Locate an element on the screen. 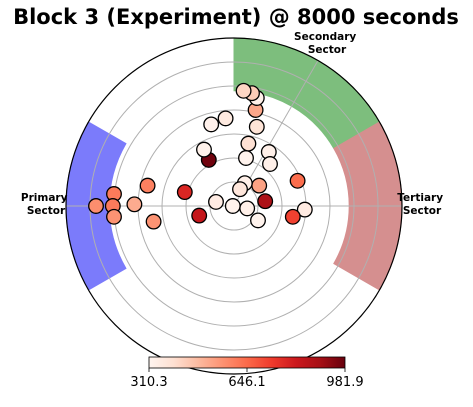 Image resolution: width=473 pixels, height=407 pixels. sector-label-primary: Primary Sector is located at coordinates (46, 204).